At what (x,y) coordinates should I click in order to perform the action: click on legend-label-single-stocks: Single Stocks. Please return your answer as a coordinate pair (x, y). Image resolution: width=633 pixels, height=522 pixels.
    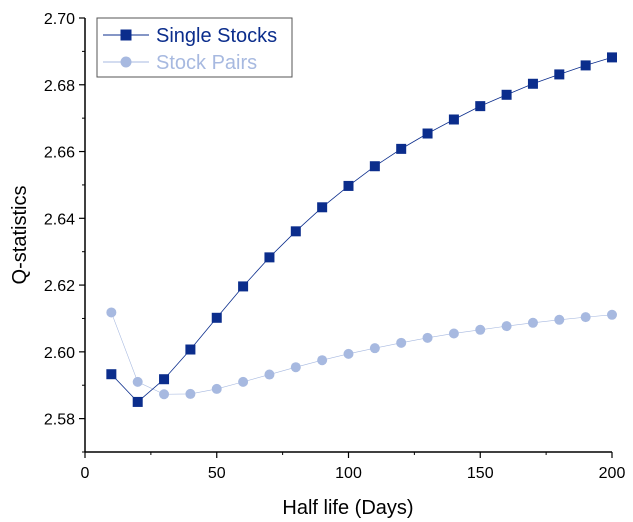
    Looking at the image, I should click on (216, 36).